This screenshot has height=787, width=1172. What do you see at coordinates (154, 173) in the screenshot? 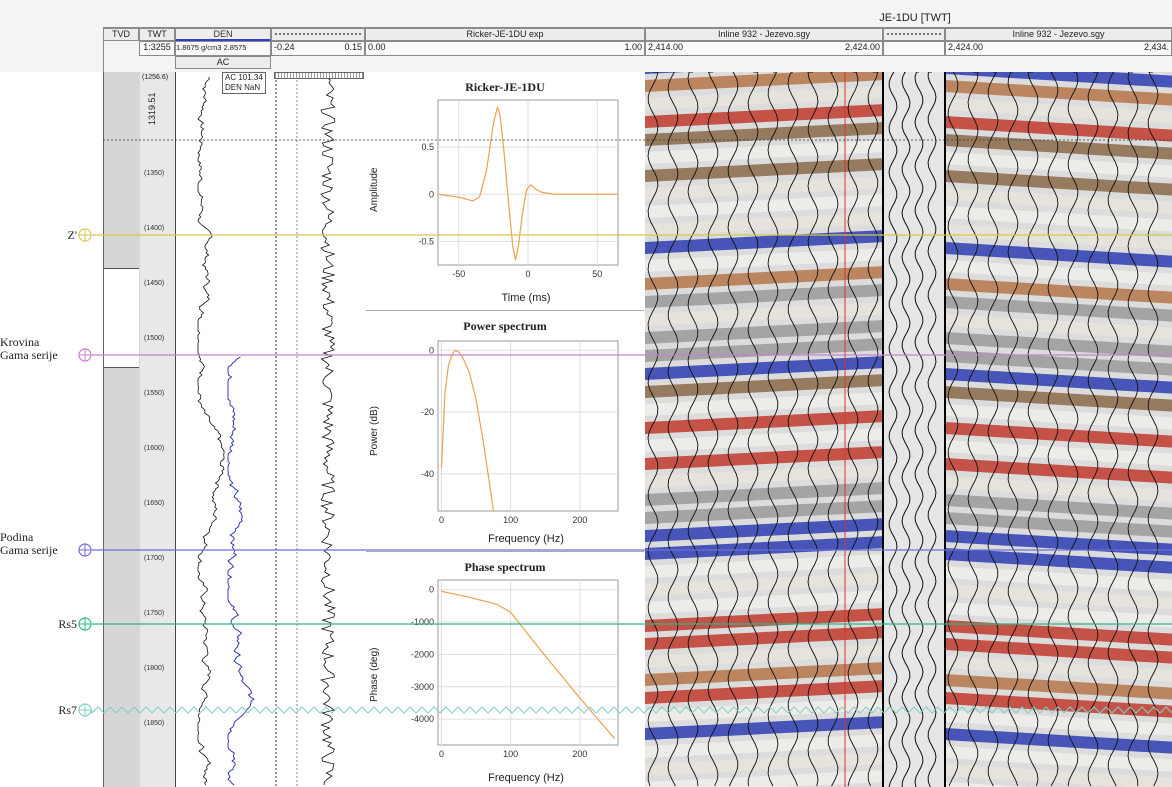
I see `twt-tick-label: (1350)` at bounding box center [154, 173].